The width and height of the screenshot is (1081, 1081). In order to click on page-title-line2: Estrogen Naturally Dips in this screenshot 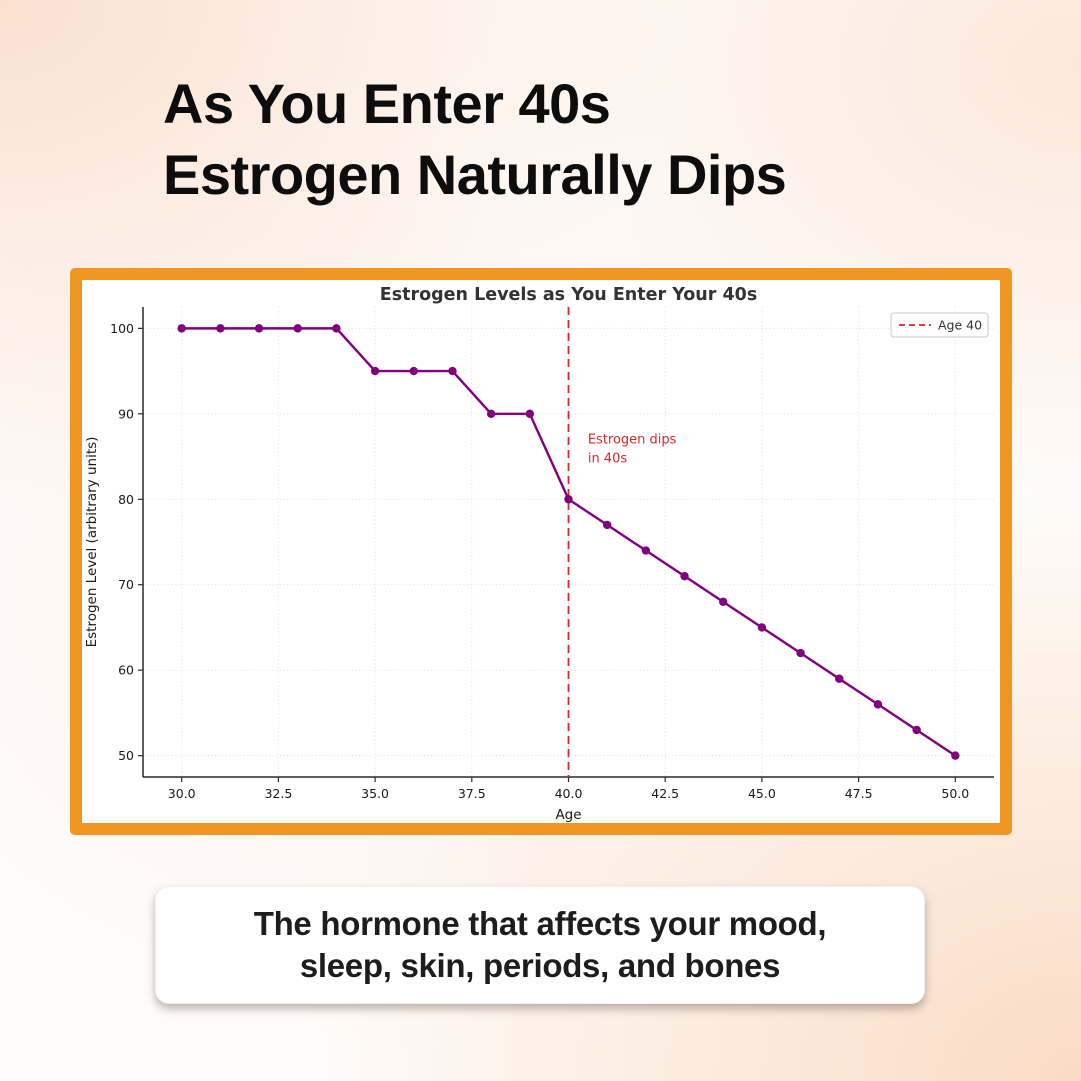, I will do `click(475, 174)`.